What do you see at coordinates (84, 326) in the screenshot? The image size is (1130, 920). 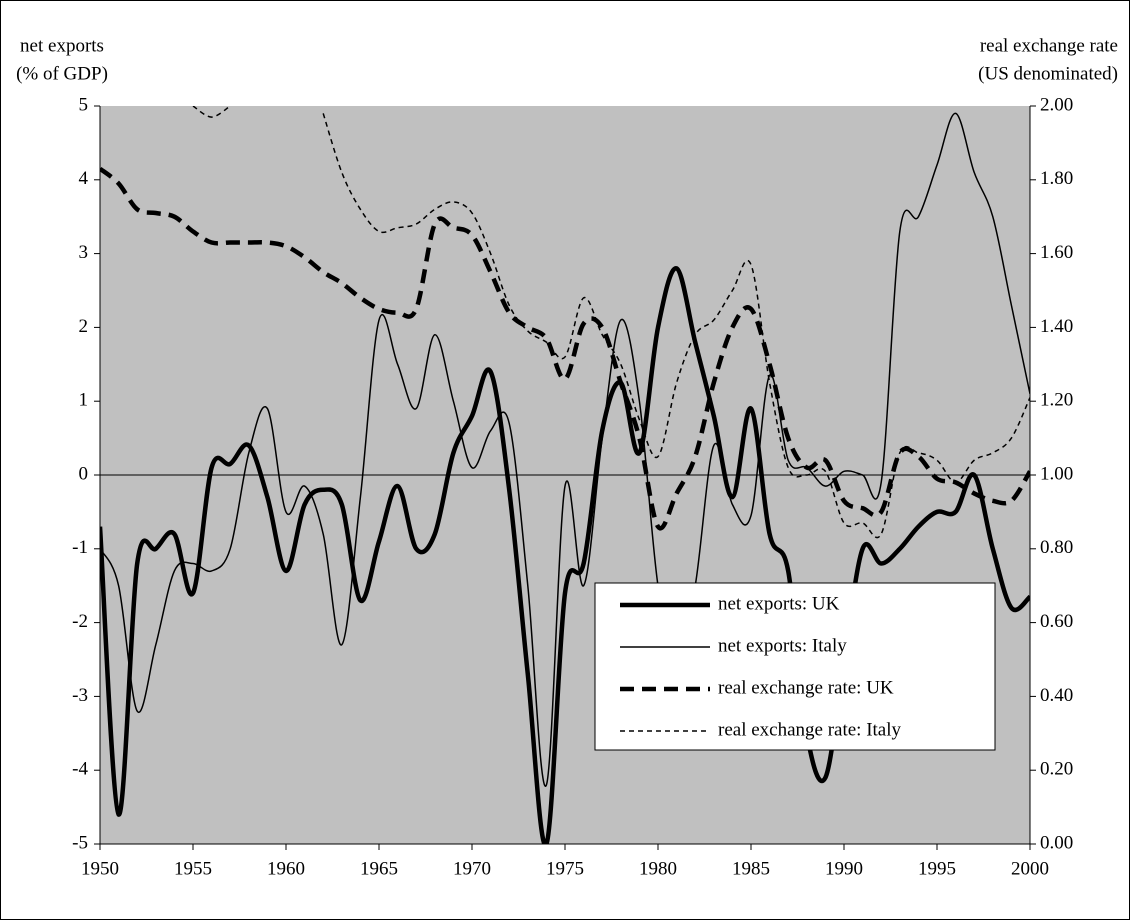 I see `y-tick-label: 2` at bounding box center [84, 326].